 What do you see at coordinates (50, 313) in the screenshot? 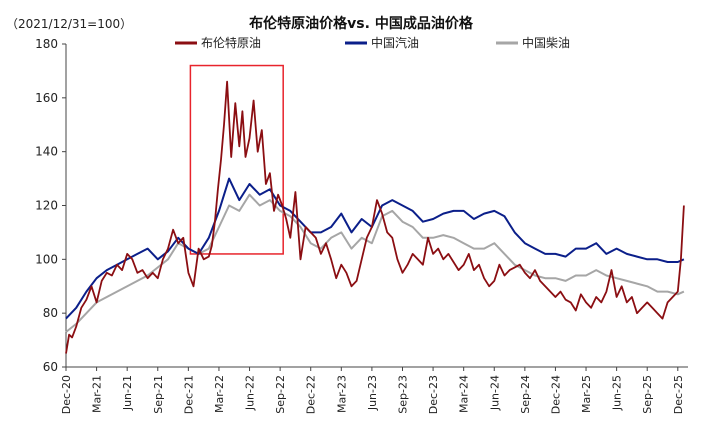
I see `y-tick-label: 80` at bounding box center [50, 313].